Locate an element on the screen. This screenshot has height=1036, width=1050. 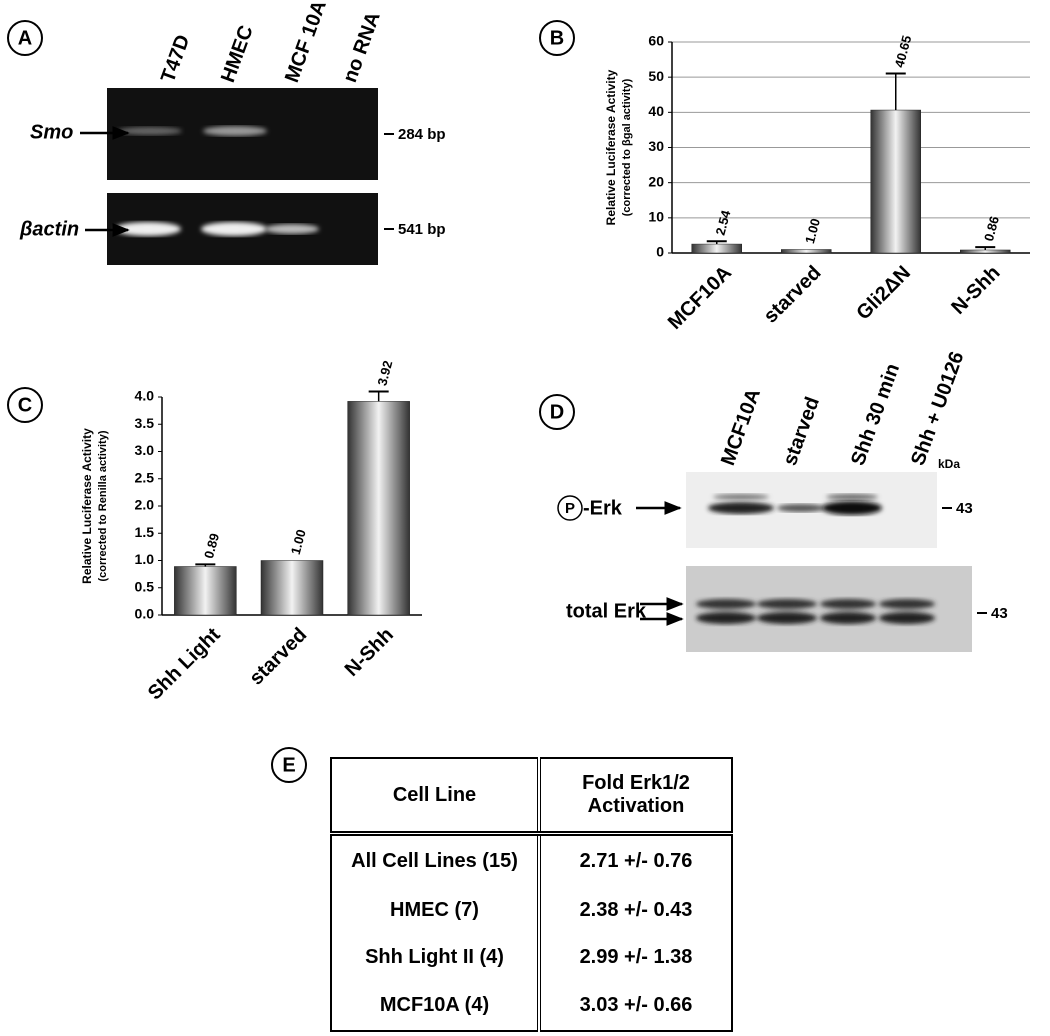
x-tick-label: Gli2ΔN is located at coordinates (883, 293).